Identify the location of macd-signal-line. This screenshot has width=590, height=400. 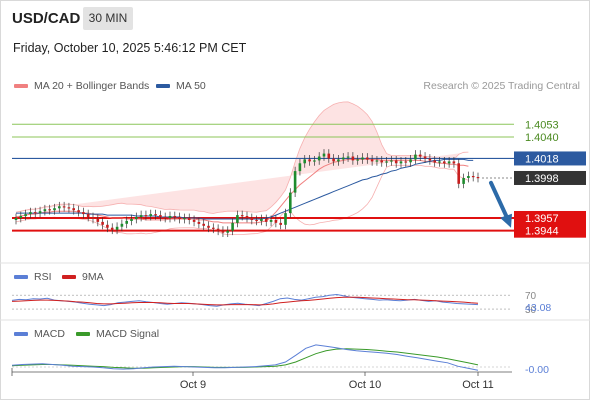
(245, 358).